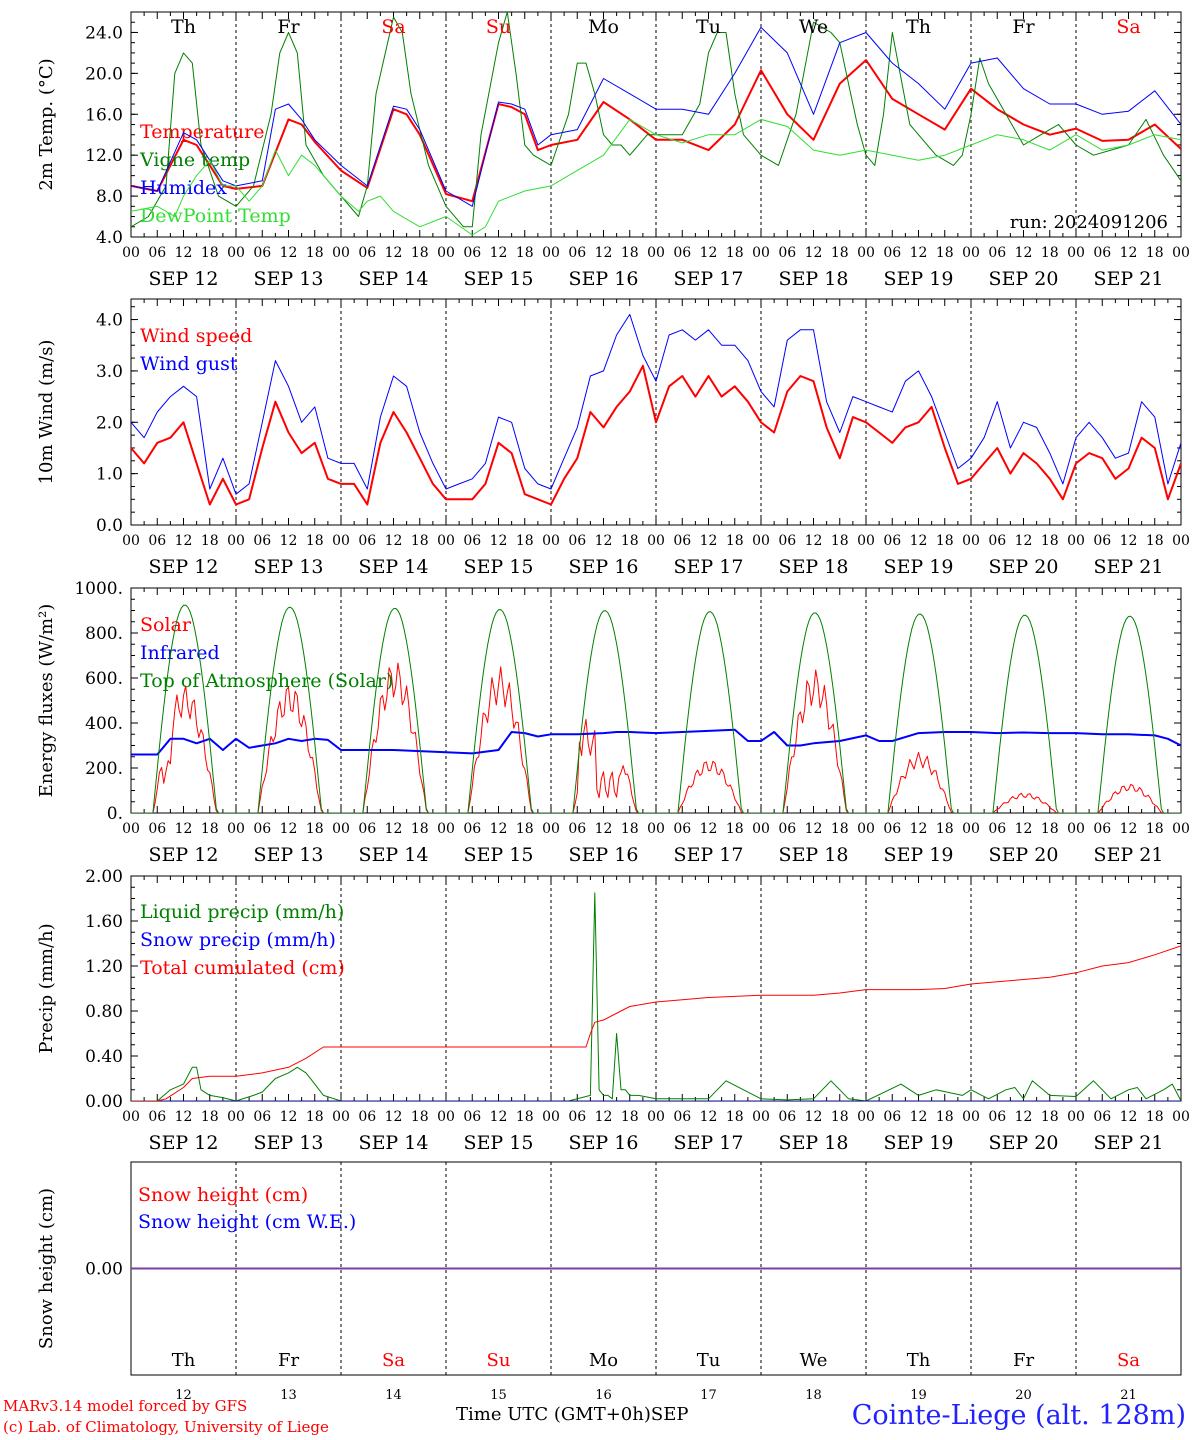 Image resolution: width=1194 pixels, height=1440 pixels. What do you see at coordinates (115, 814) in the screenshot?
I see `y-tick-label: 0.` at bounding box center [115, 814].